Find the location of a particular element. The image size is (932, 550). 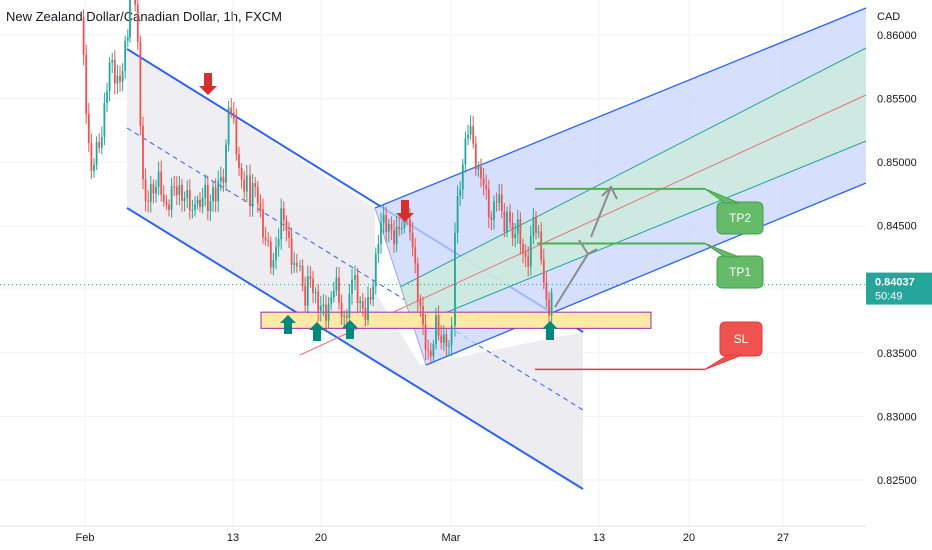

current-price-badge is located at coordinates (899, 288).